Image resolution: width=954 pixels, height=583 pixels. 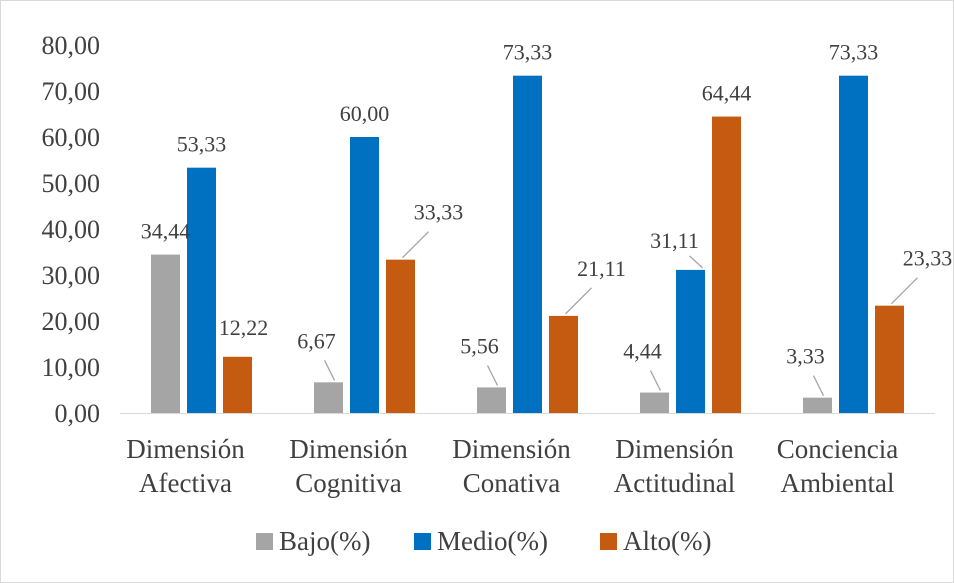 What do you see at coordinates (601, 268) in the screenshot?
I see `data-label: 21,11` at bounding box center [601, 268].